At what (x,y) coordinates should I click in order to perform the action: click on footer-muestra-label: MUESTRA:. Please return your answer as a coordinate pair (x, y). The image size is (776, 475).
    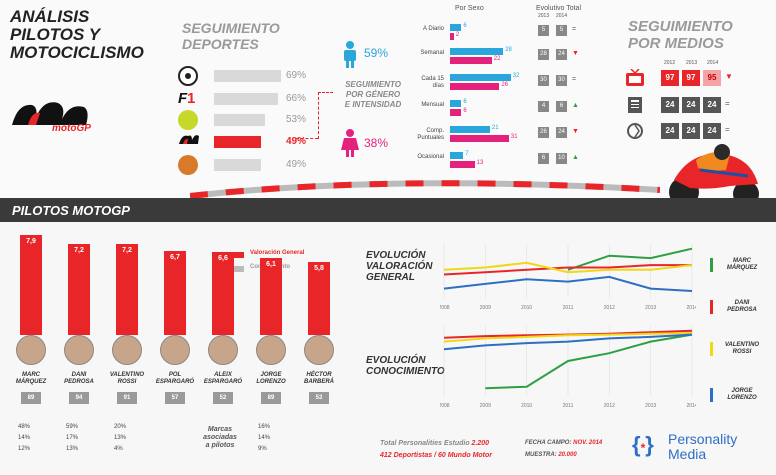
    Looking at the image, I should click on (541, 455).